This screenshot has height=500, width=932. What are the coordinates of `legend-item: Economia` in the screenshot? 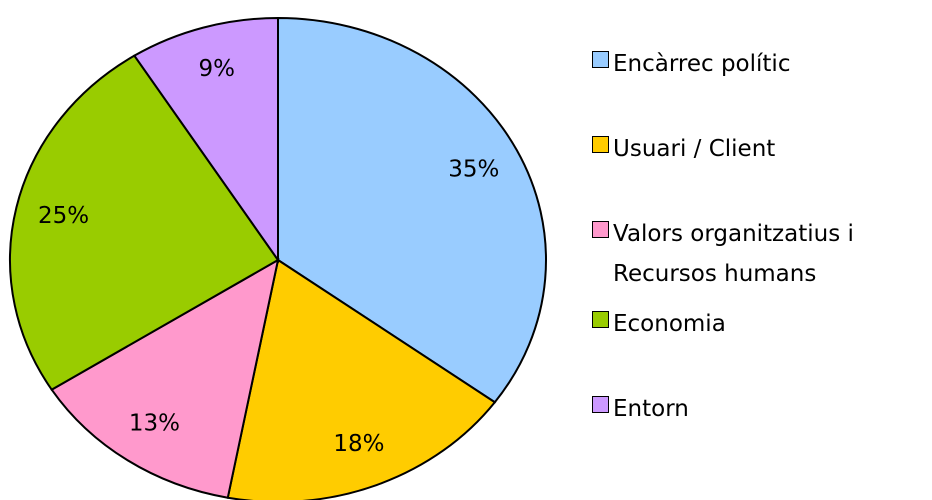 It's located at (752, 324).